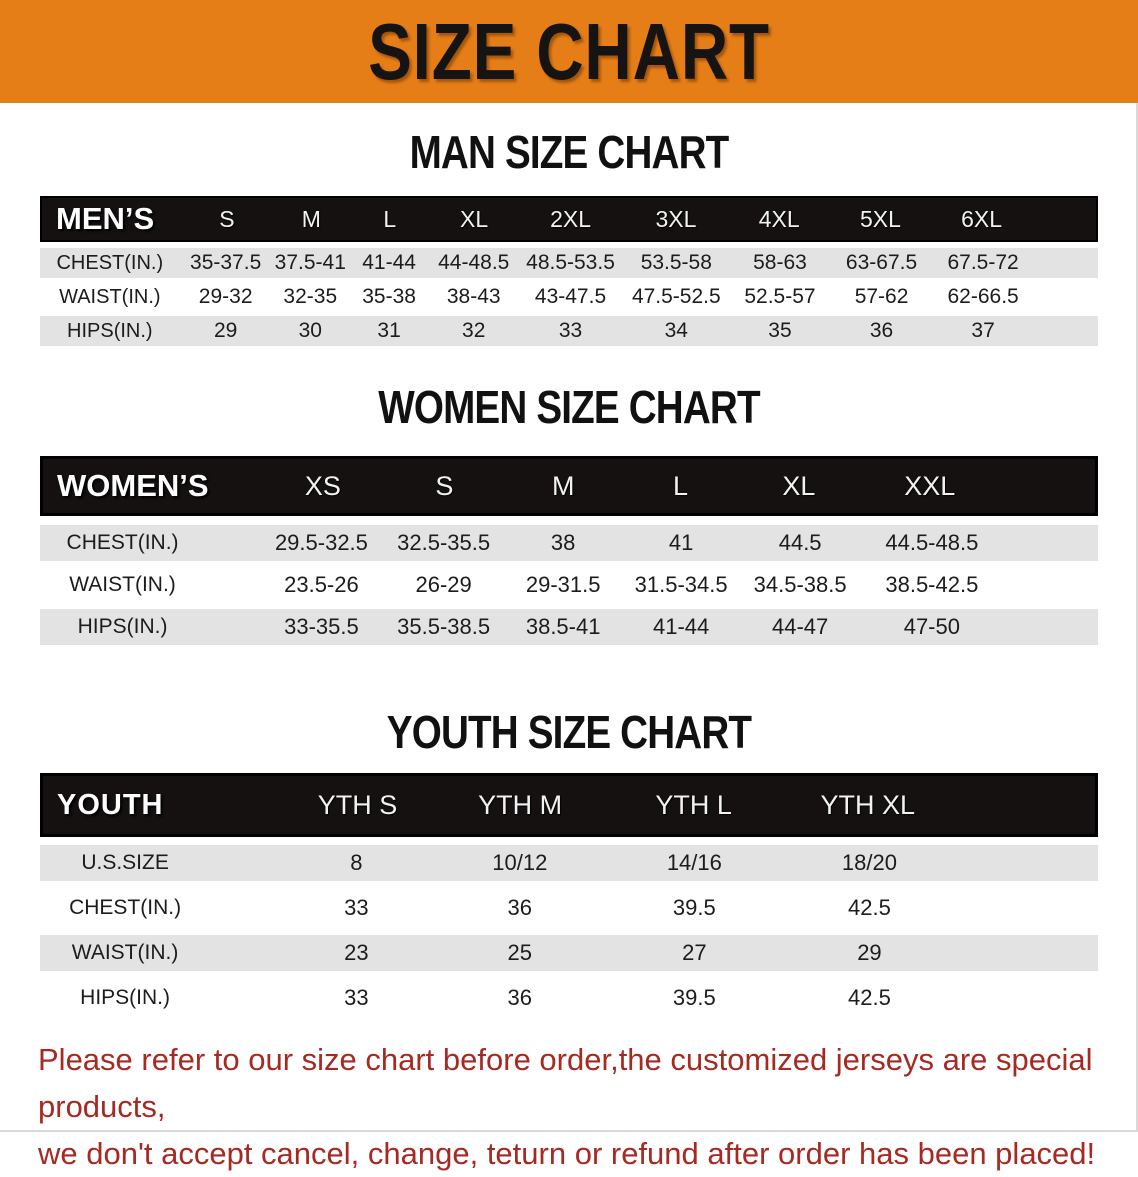 Image resolution: width=1138 pixels, height=1177 pixels. Describe the element at coordinates (694, 862) in the screenshot. I see `cell-value: 14/16` at that location.